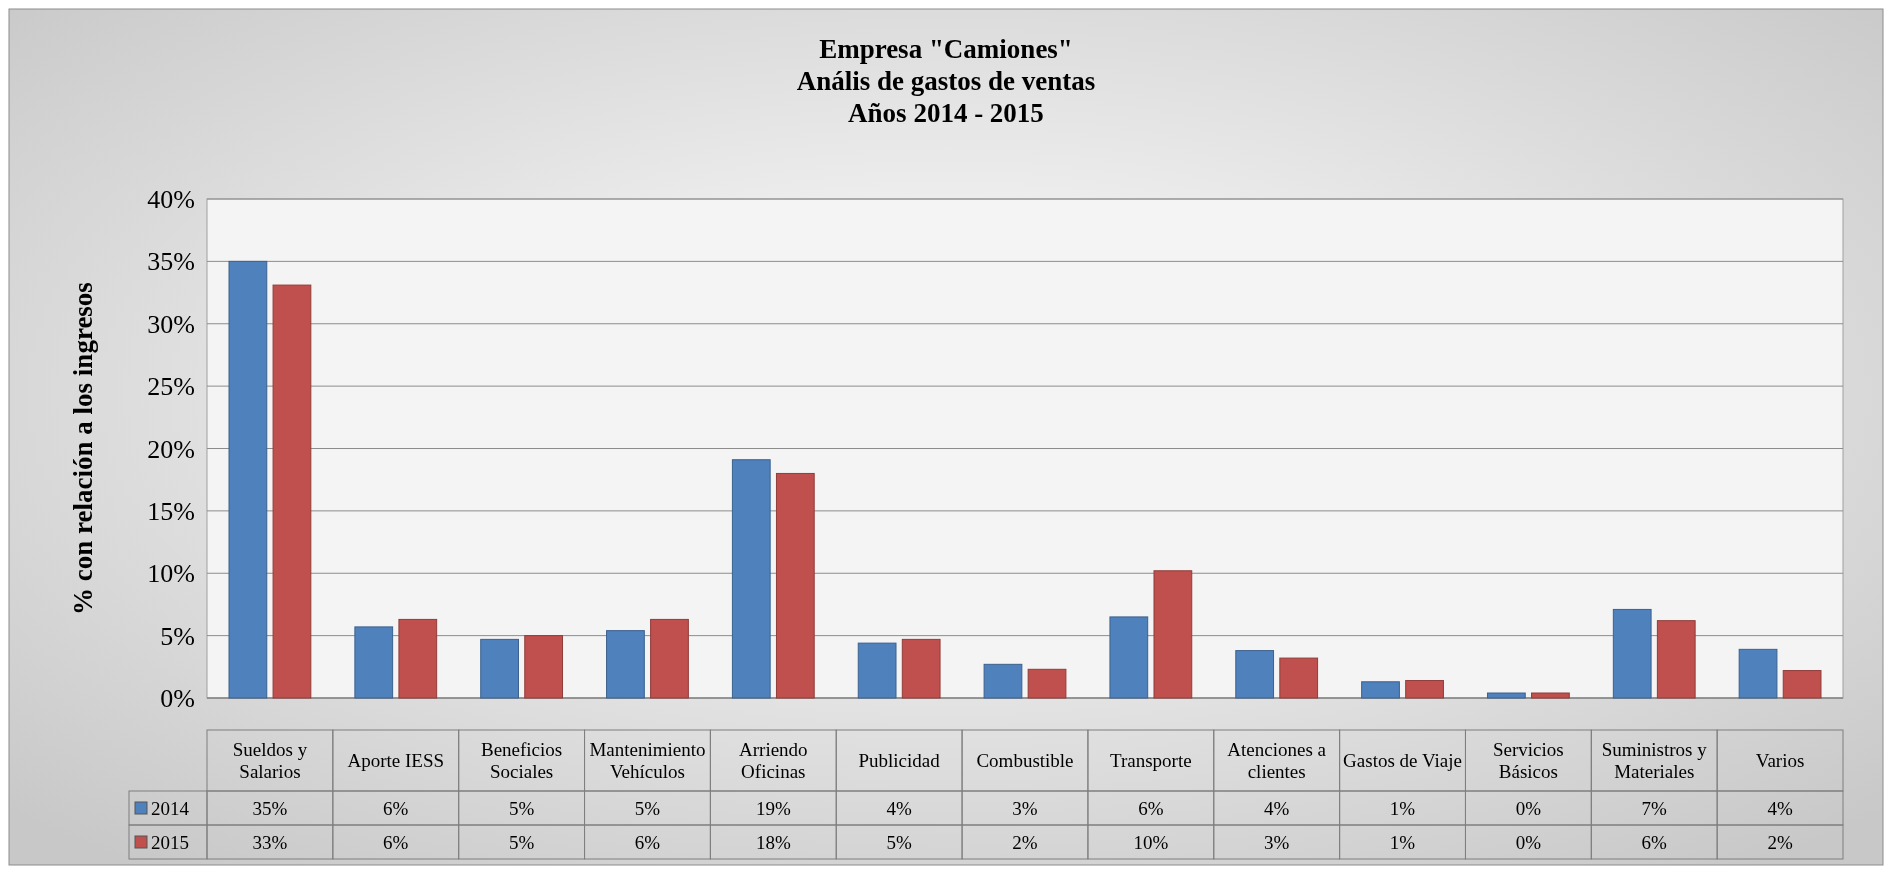 This screenshot has height=874, width=1892. Describe the element at coordinates (1151, 761) in the screenshot. I see `x-tick-label: Transporte` at that location.